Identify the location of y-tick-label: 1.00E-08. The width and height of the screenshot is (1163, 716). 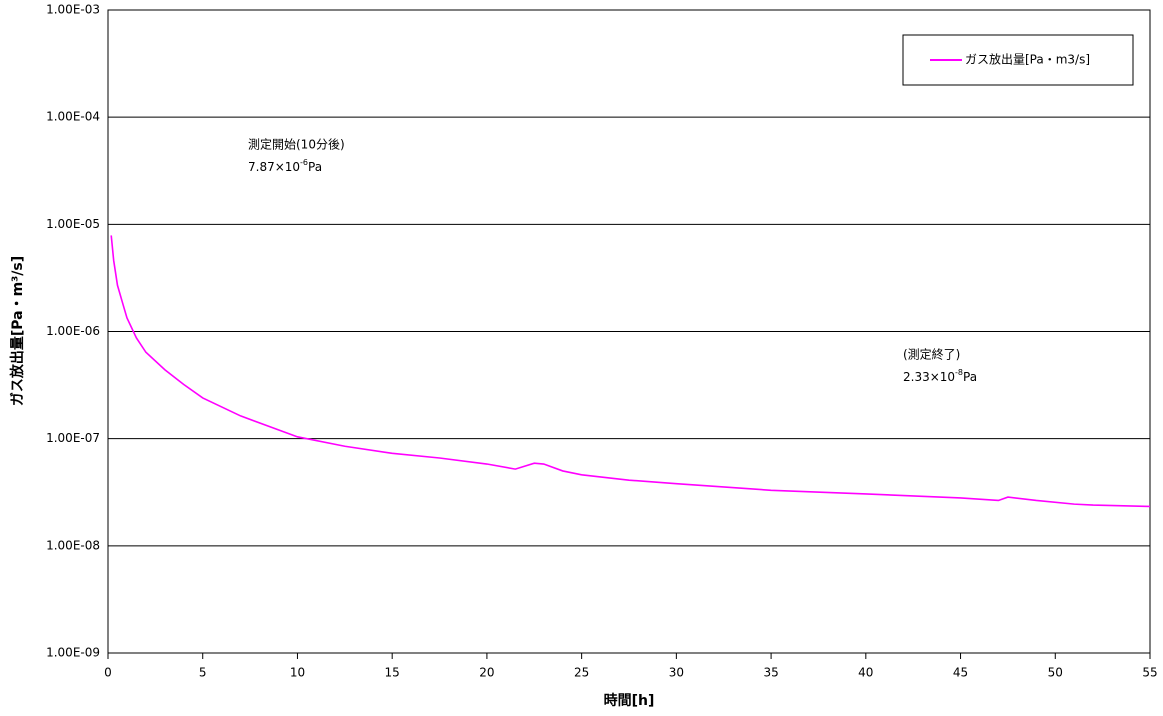
(73, 545).